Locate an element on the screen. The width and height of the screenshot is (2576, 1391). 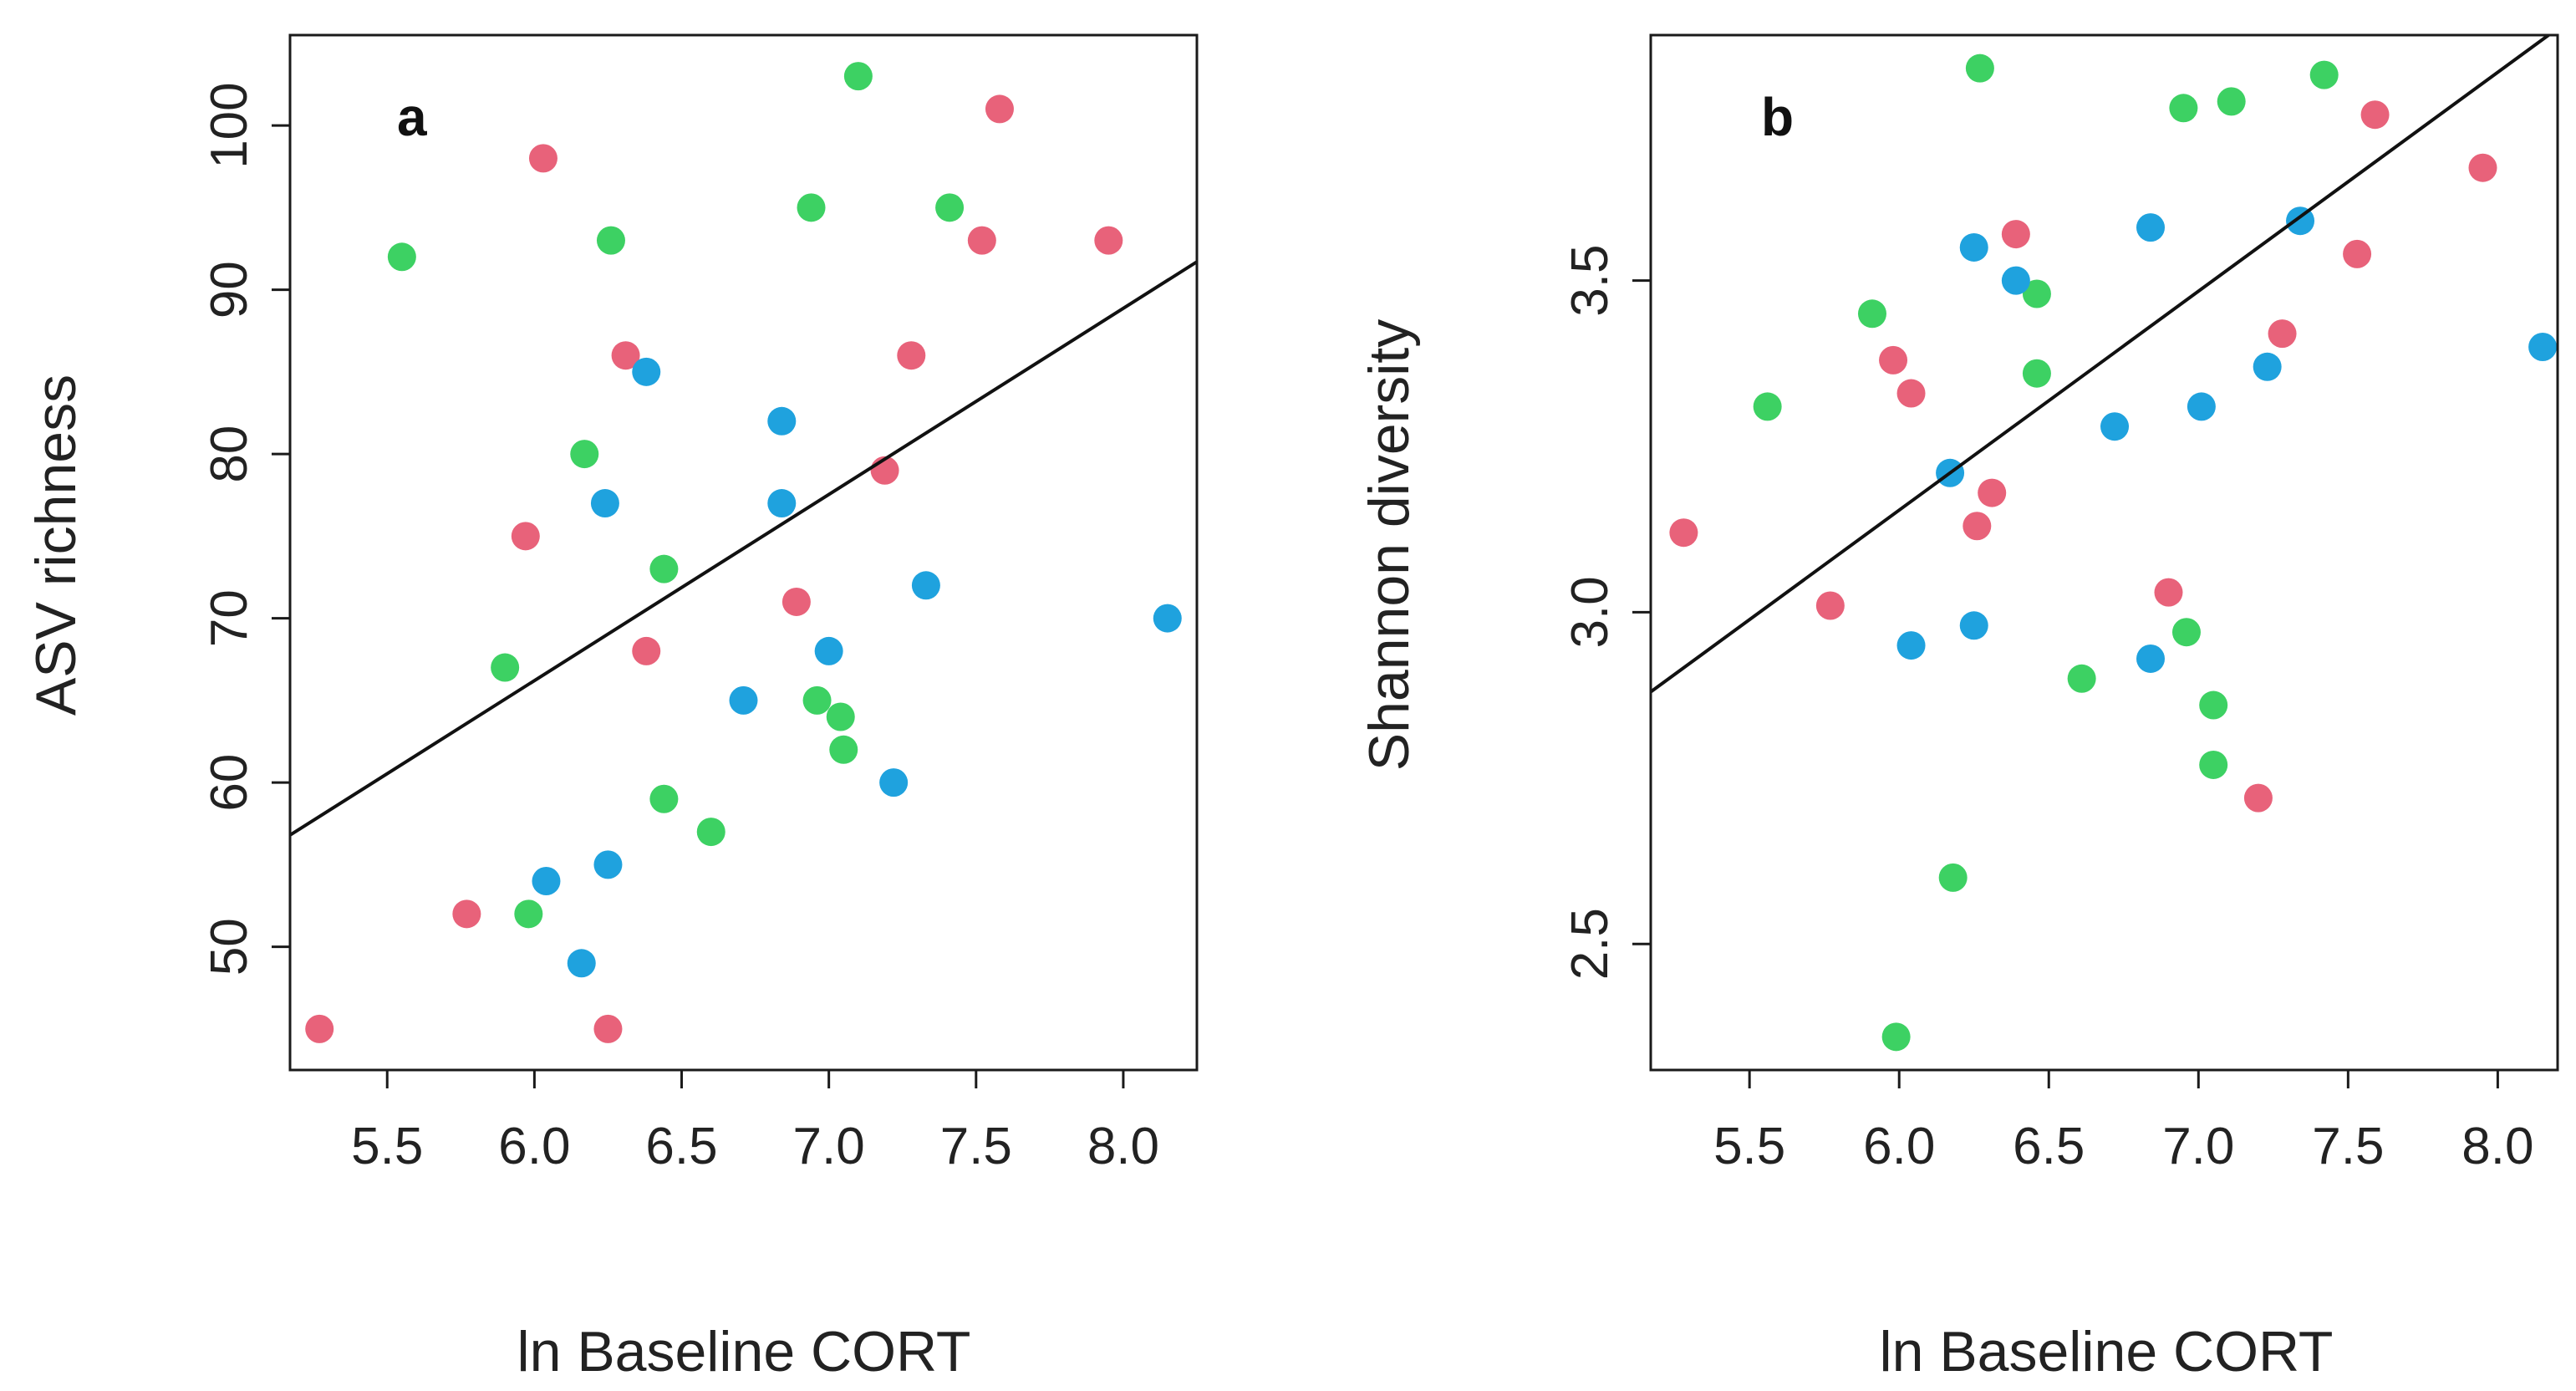
panel-b-x-tick-label: 7.5 is located at coordinates (2348, 1146).